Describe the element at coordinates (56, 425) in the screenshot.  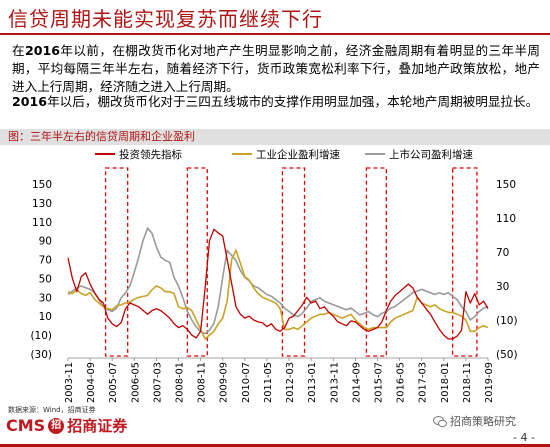
I see `logo-badge-icon: 招` at that location.